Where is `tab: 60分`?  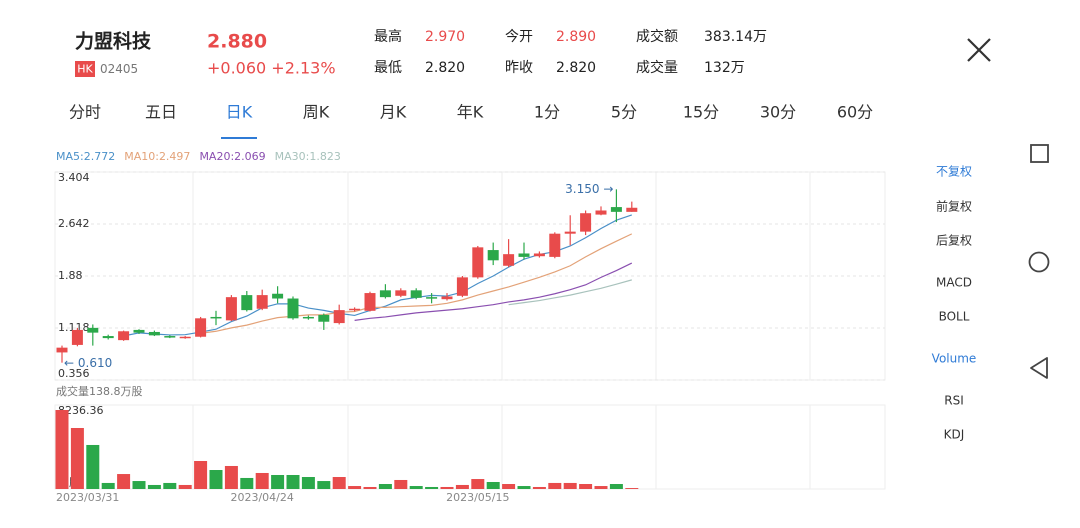
tab: 60分 is located at coordinates (855, 112).